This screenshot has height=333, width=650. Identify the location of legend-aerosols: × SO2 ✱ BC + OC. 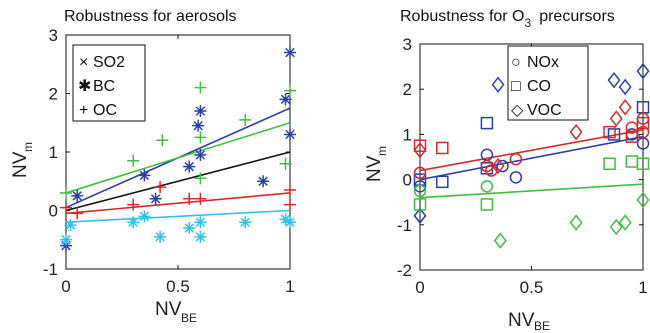
(109, 83).